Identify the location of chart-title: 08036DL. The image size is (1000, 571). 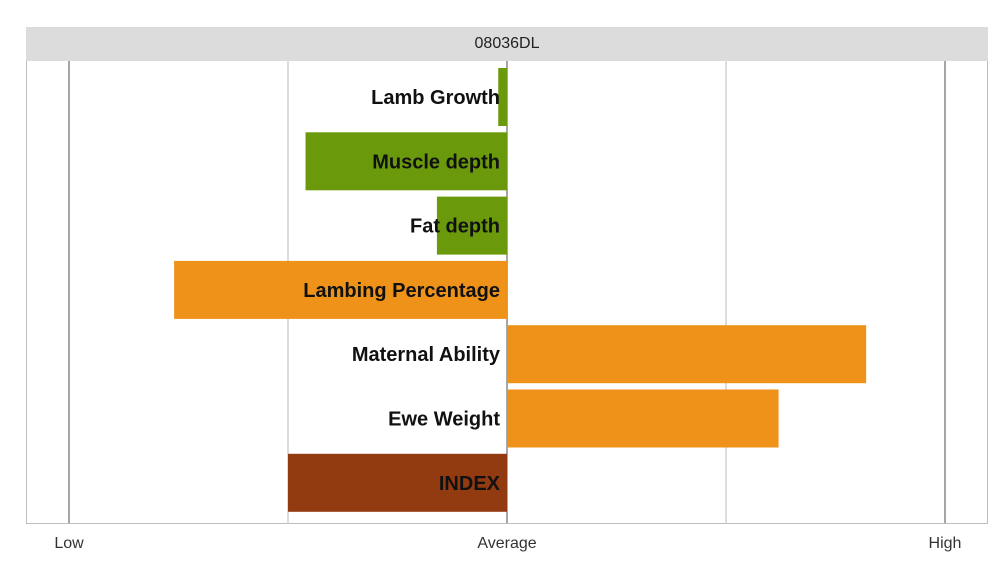
(507, 44).